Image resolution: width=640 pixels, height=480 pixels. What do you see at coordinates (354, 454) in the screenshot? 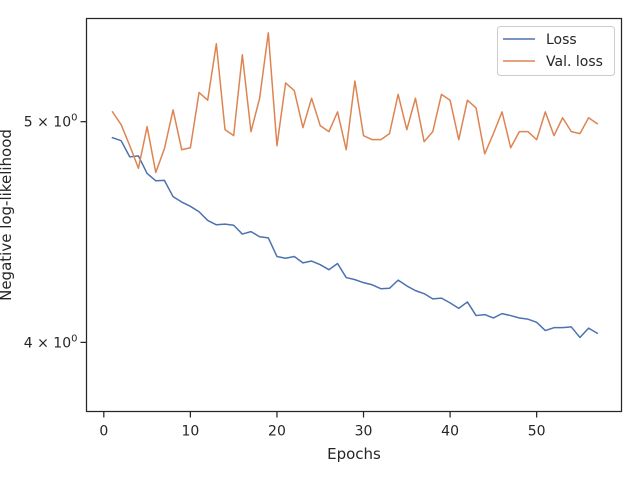
I see `x-axis-label: Epochs` at bounding box center [354, 454].